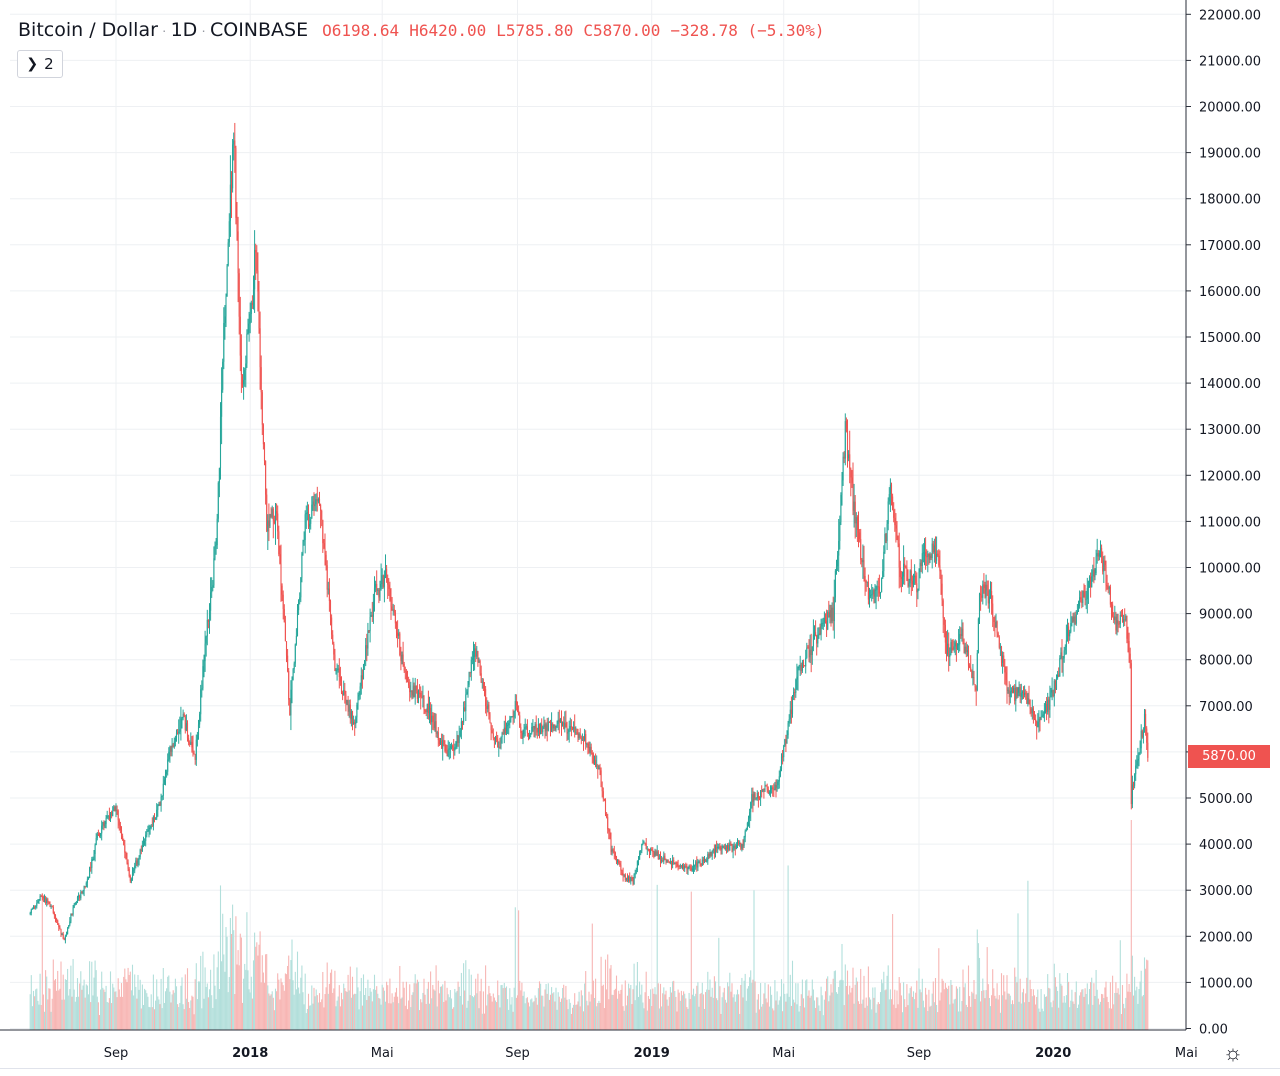  What do you see at coordinates (1233, 1053) in the screenshot?
I see `settings-button: ☼` at bounding box center [1233, 1053].